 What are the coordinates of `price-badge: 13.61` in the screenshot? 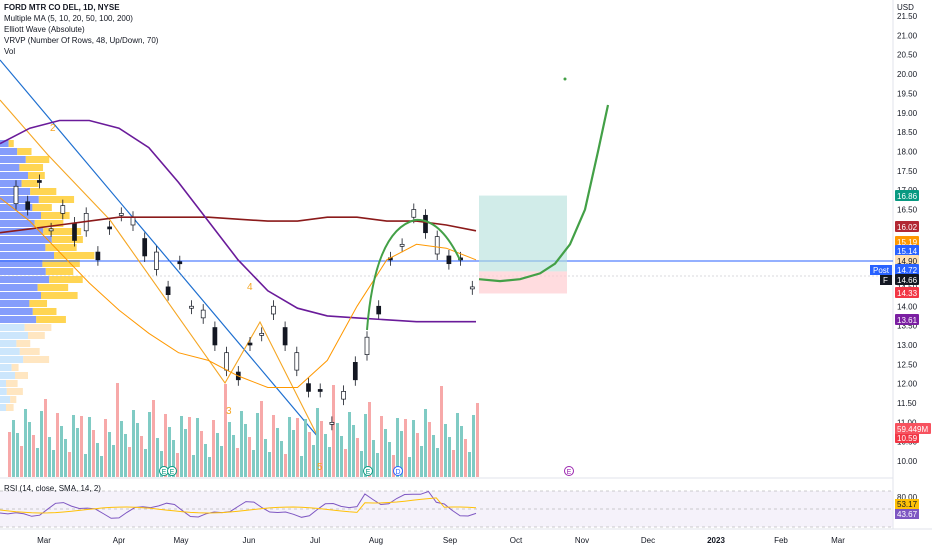 It's located at (907, 319).